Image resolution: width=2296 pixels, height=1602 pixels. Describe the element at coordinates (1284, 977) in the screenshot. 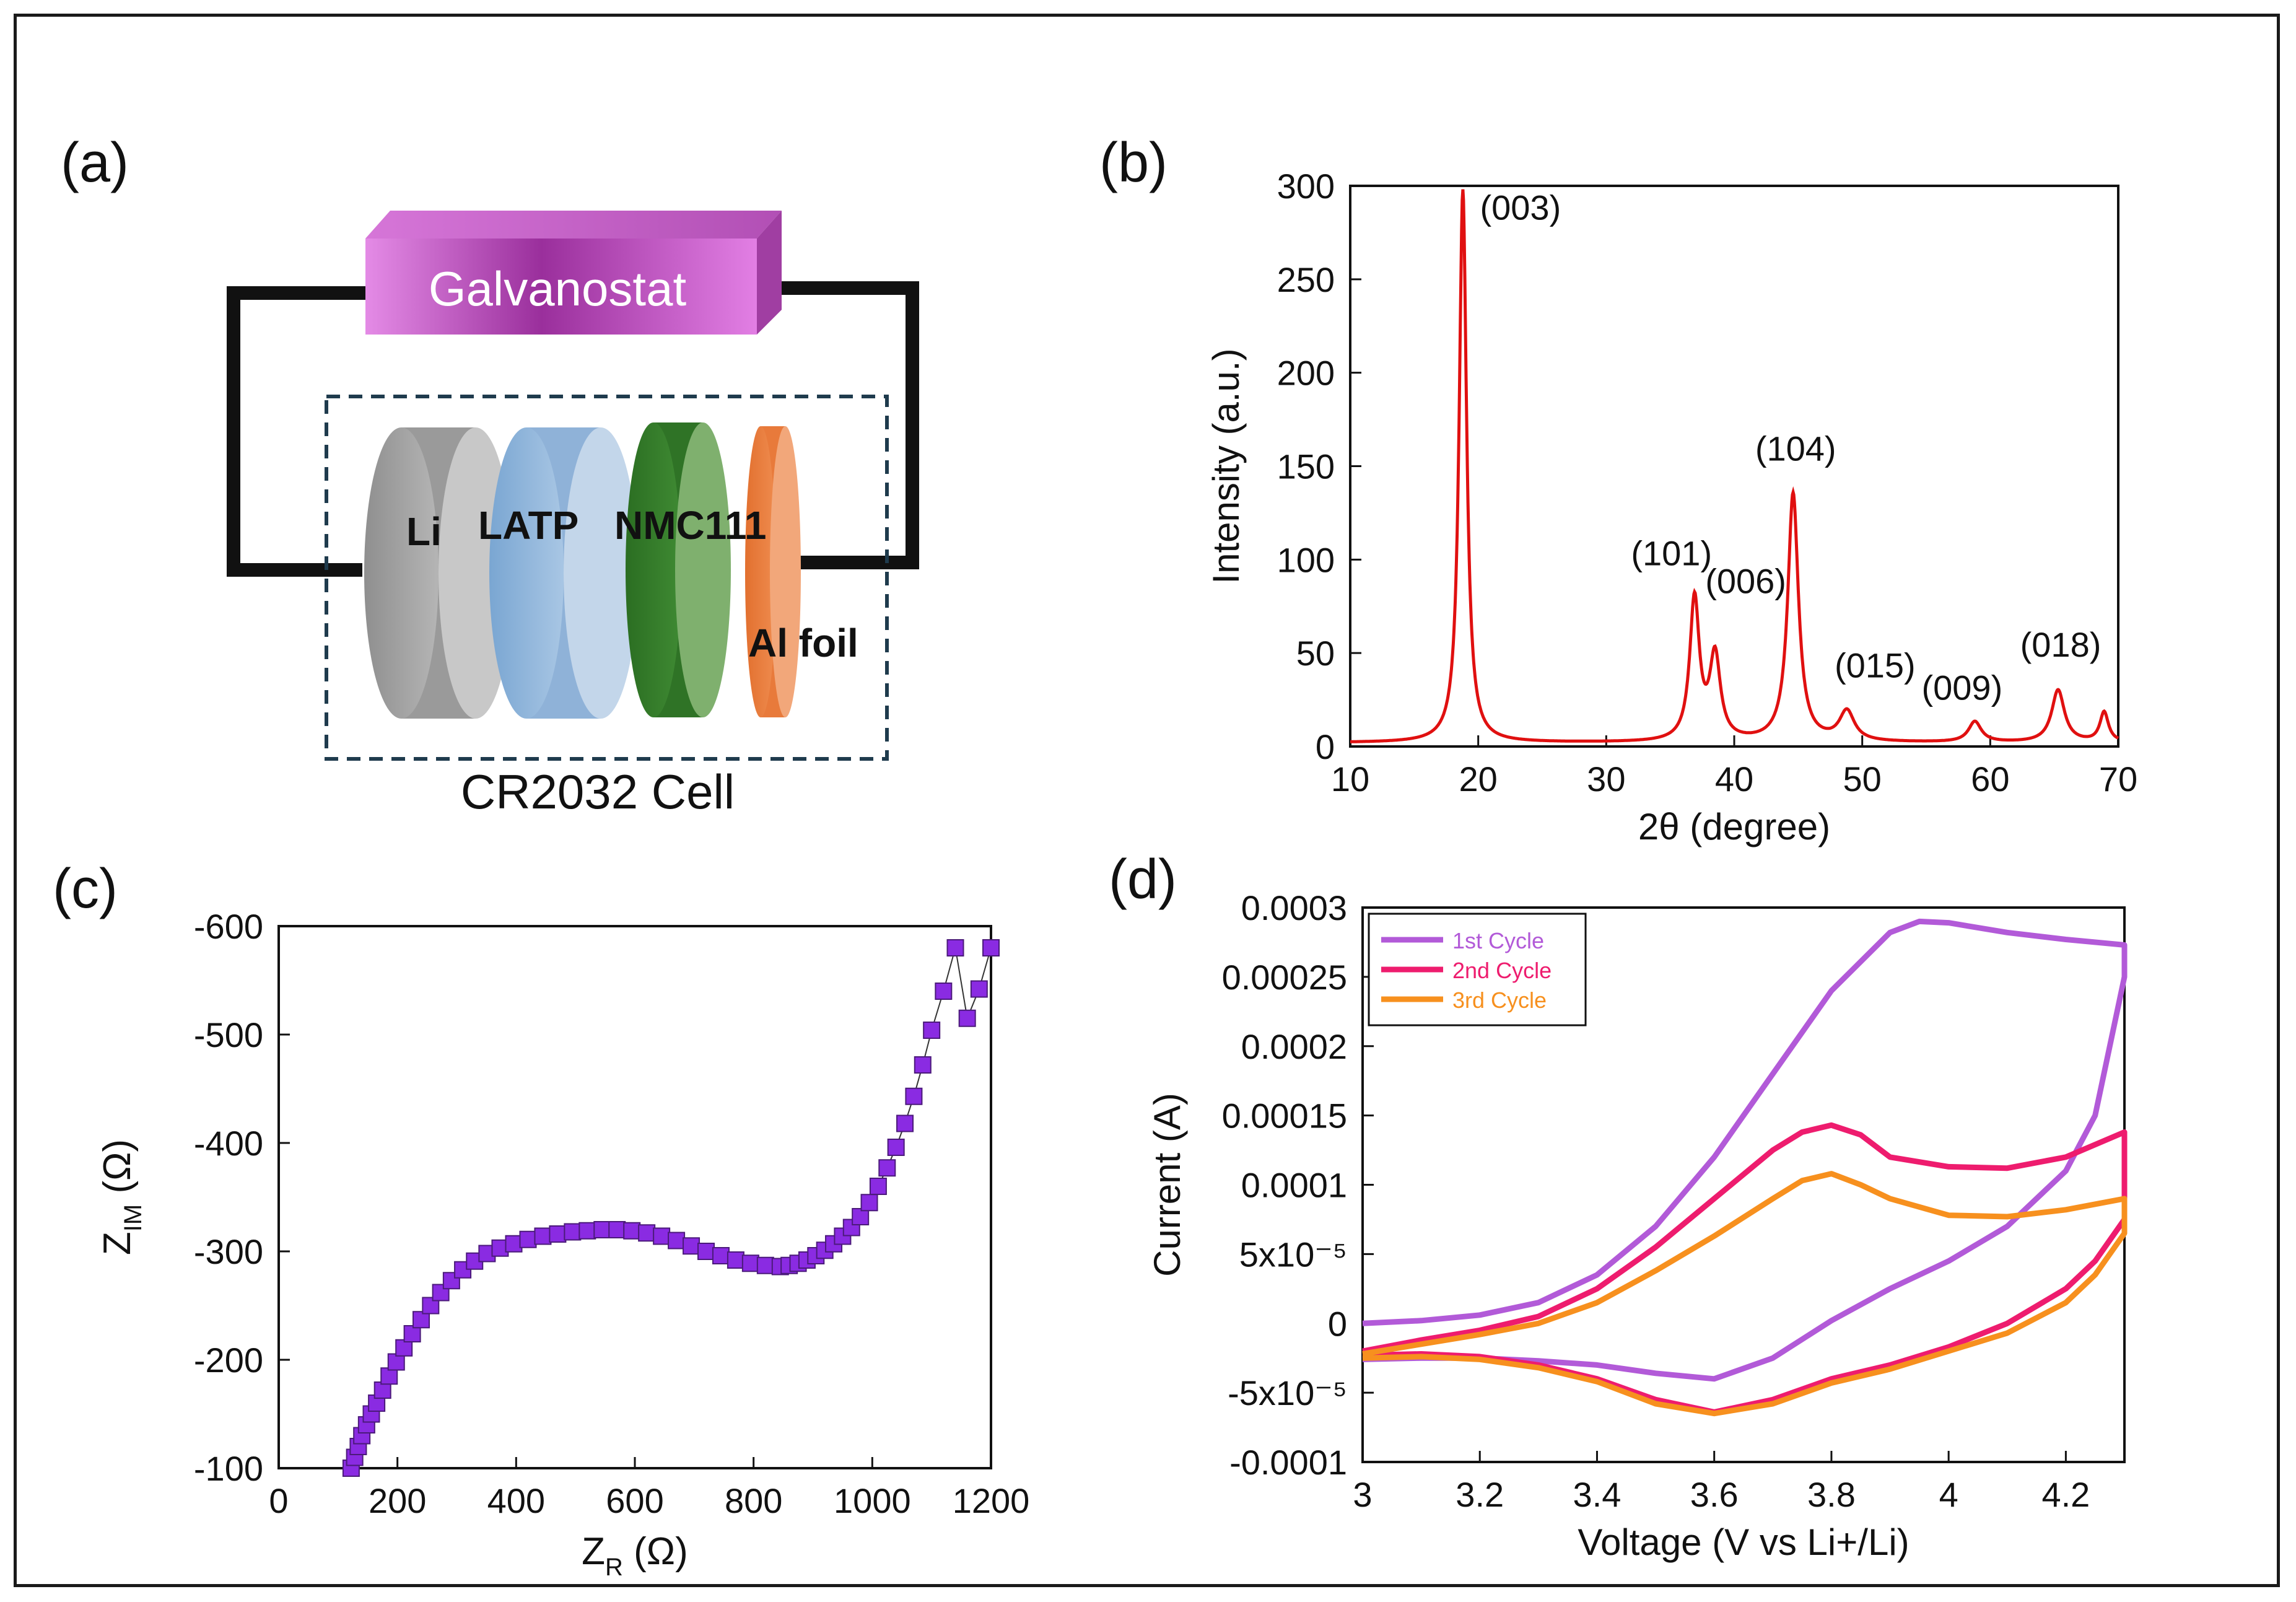

I see `cv-y-tick-label: 0.00025` at that location.